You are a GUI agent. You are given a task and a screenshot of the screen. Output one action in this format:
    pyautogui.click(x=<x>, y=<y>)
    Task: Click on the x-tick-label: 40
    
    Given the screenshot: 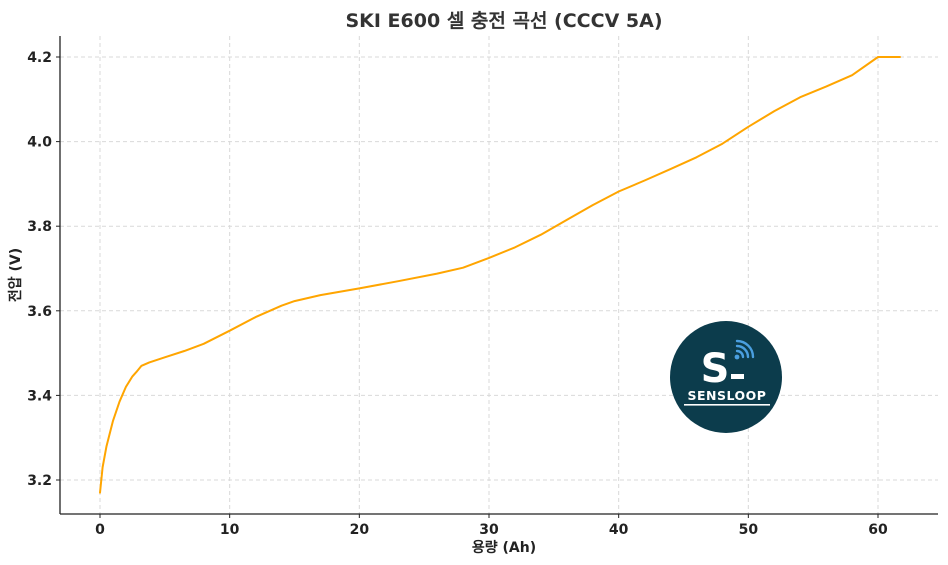 What is the action you would take?
    pyautogui.click(x=619, y=530)
    